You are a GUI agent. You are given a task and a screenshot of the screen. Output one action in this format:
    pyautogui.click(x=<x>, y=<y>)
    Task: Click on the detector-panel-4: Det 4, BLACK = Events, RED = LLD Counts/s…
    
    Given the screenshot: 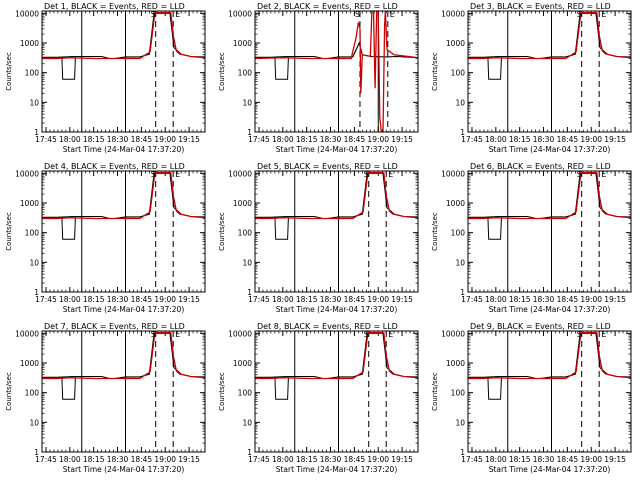 What is the action you would take?
    pyautogui.click(x=105, y=238)
    